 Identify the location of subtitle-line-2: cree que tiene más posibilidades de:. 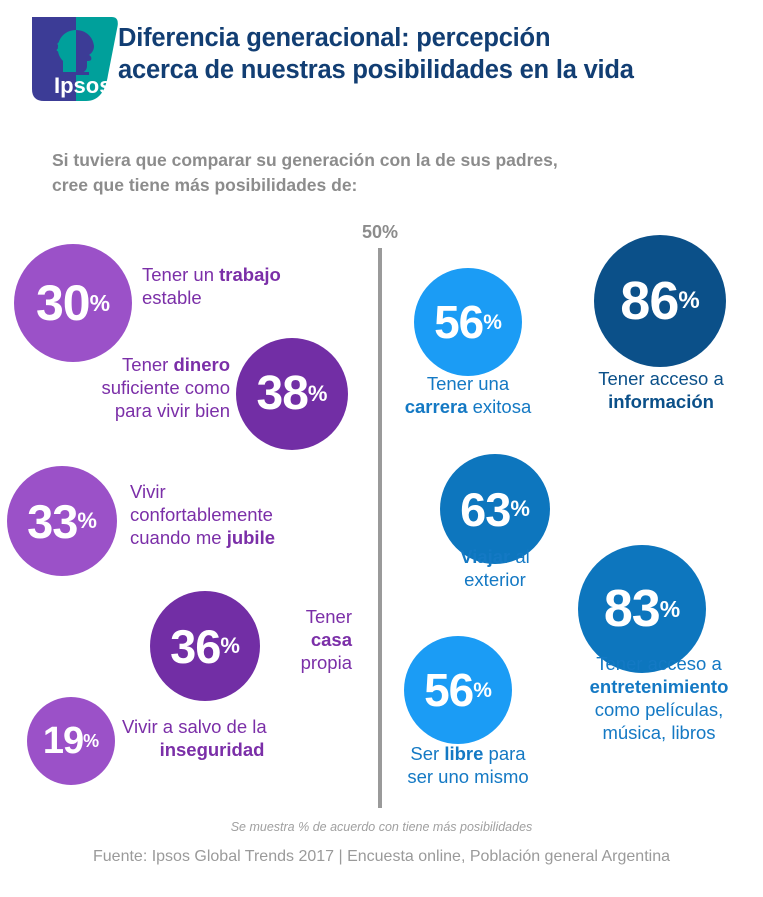
(205, 185).